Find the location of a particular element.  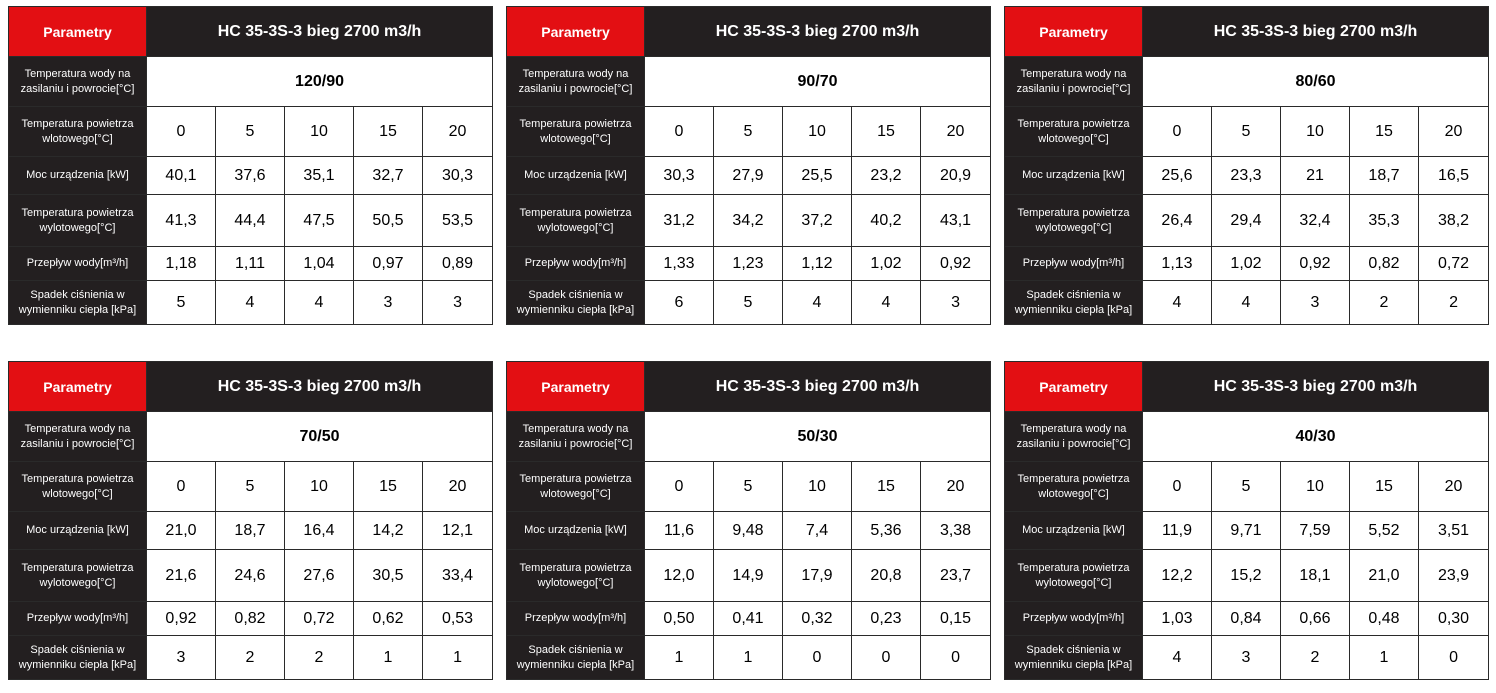

outlet-air-temp-cell: 27,6 is located at coordinates (319, 575).